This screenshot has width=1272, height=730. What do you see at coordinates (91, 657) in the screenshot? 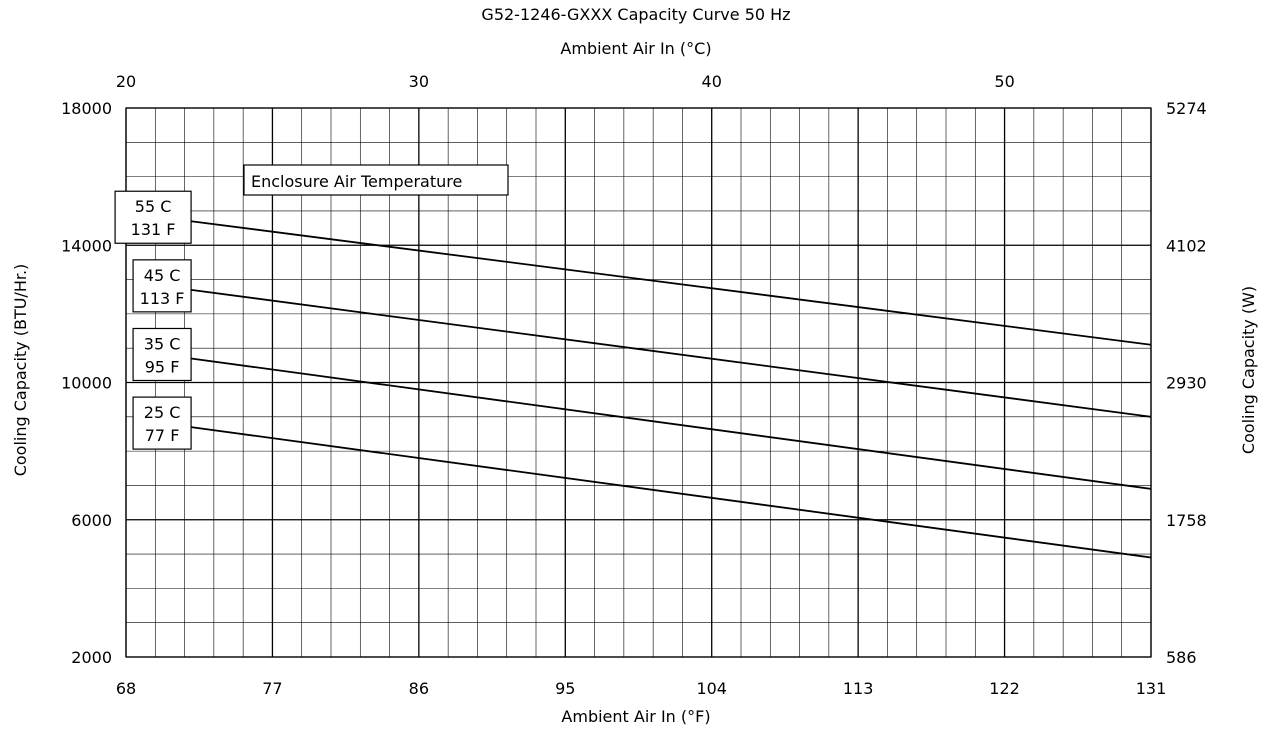
I see `y-tick-label: 2000` at bounding box center [91, 657].